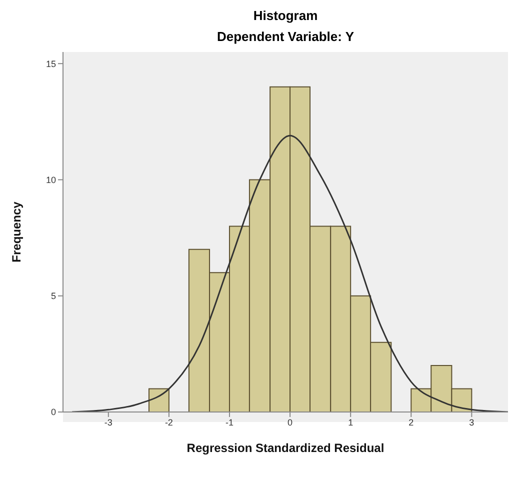 The width and height of the screenshot is (517, 486). I want to click on x-tick-label: 0, so click(290, 422).